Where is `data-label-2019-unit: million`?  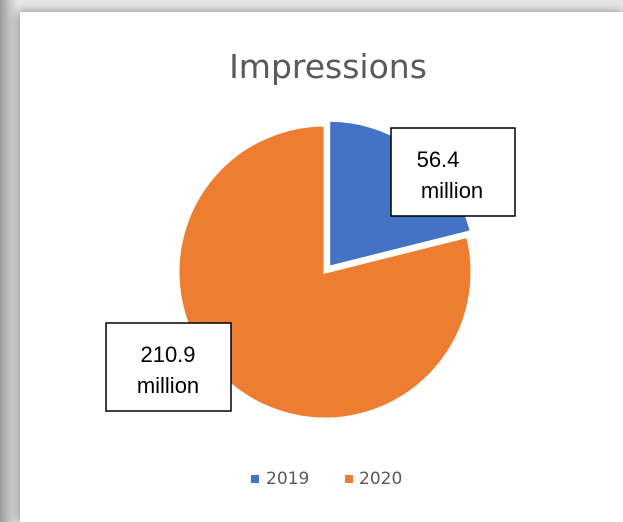 data-label-2019-unit: million is located at coordinates (452, 190).